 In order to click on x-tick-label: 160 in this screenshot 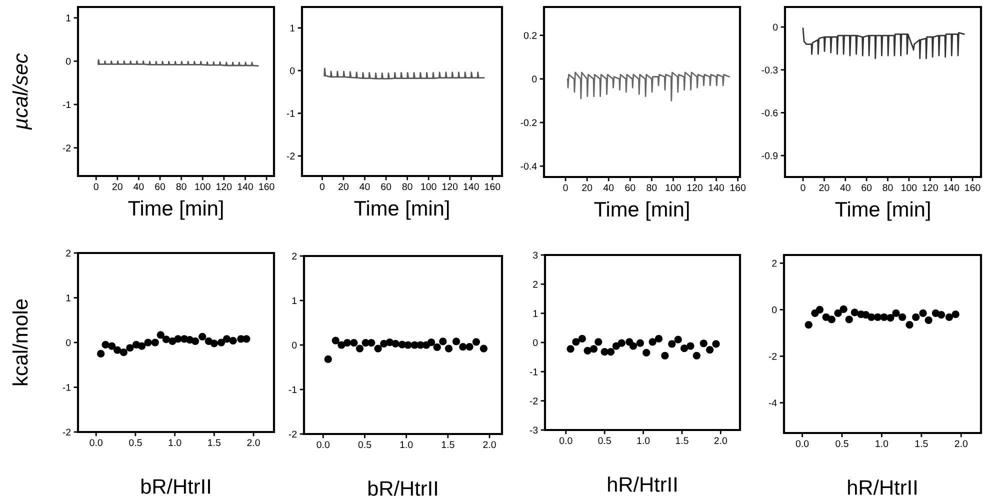, I will do `click(738, 188)`.